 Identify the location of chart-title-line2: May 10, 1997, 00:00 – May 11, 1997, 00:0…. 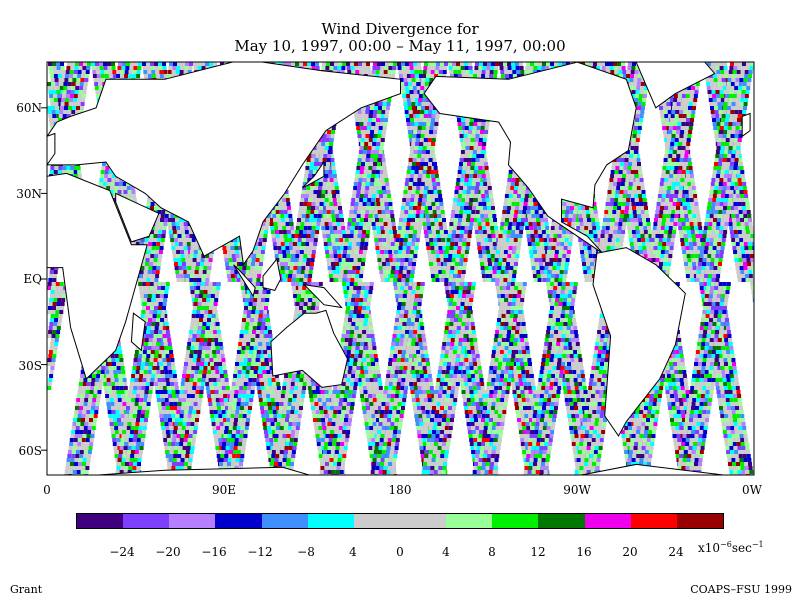
(400, 46).